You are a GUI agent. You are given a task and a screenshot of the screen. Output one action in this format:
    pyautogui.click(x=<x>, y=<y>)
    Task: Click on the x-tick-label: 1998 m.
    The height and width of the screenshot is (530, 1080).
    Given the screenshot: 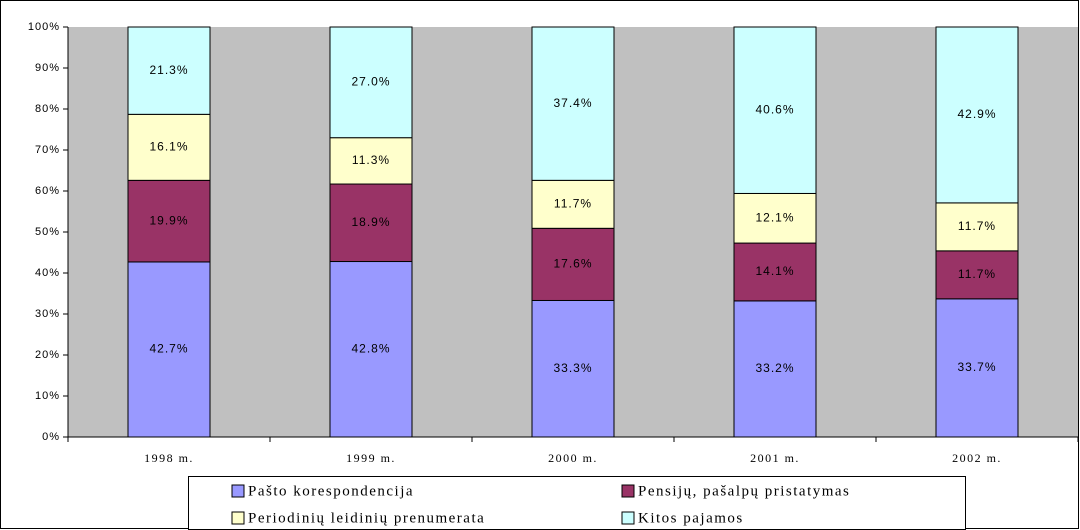 What is the action you would take?
    pyautogui.click(x=169, y=458)
    